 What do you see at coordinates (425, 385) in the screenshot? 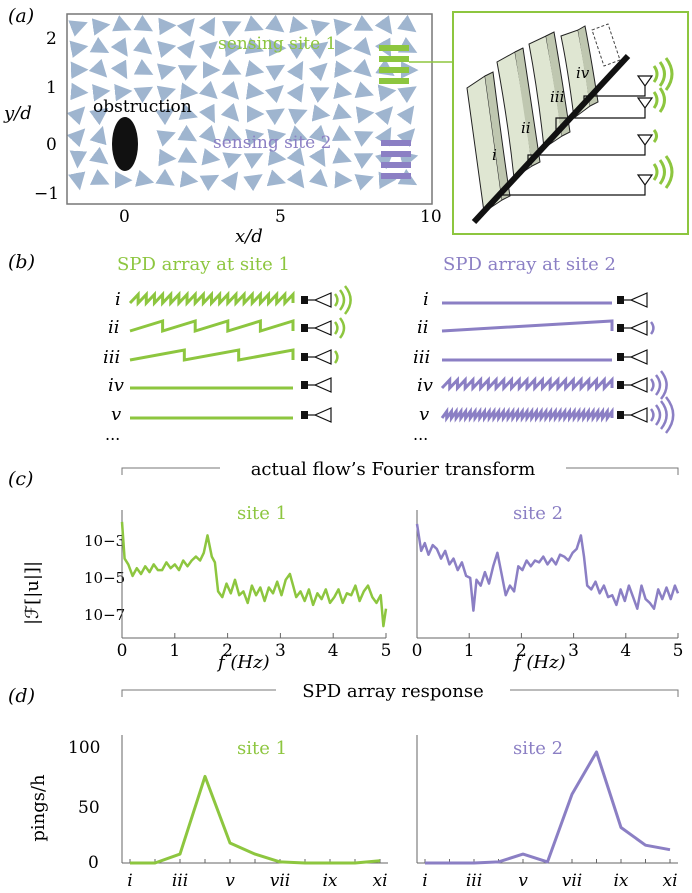
I see `row-label-right-iv: iv` at bounding box center [425, 385].